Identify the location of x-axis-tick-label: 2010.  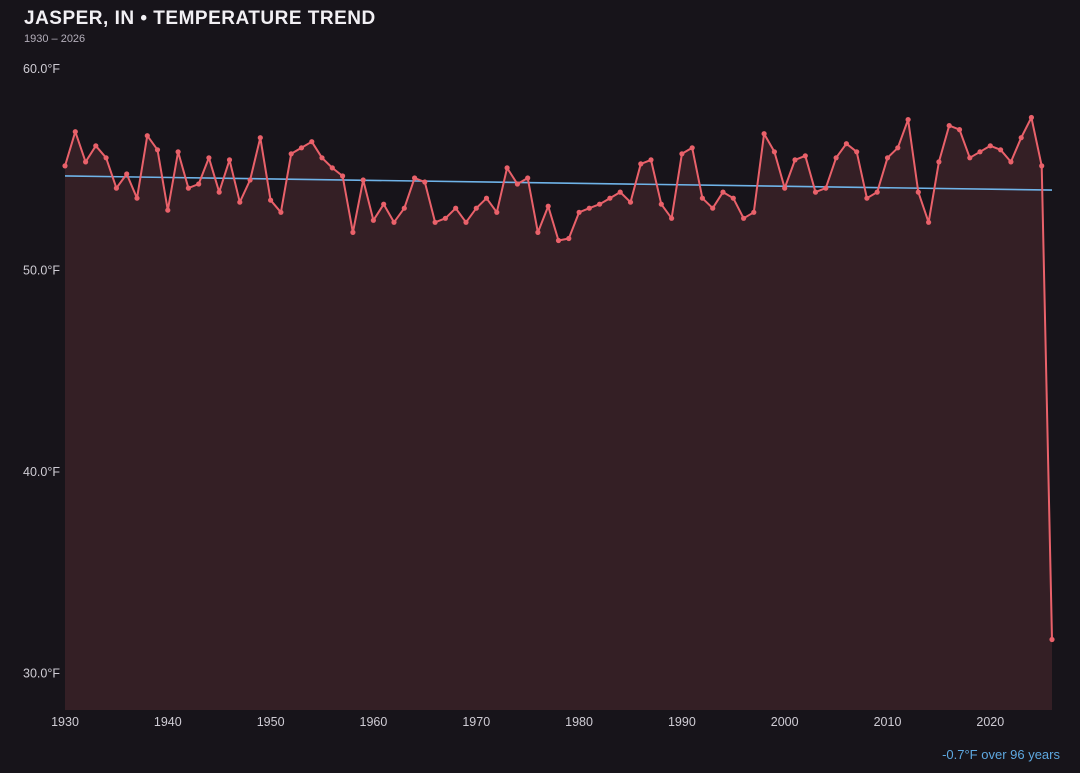
(888, 722).